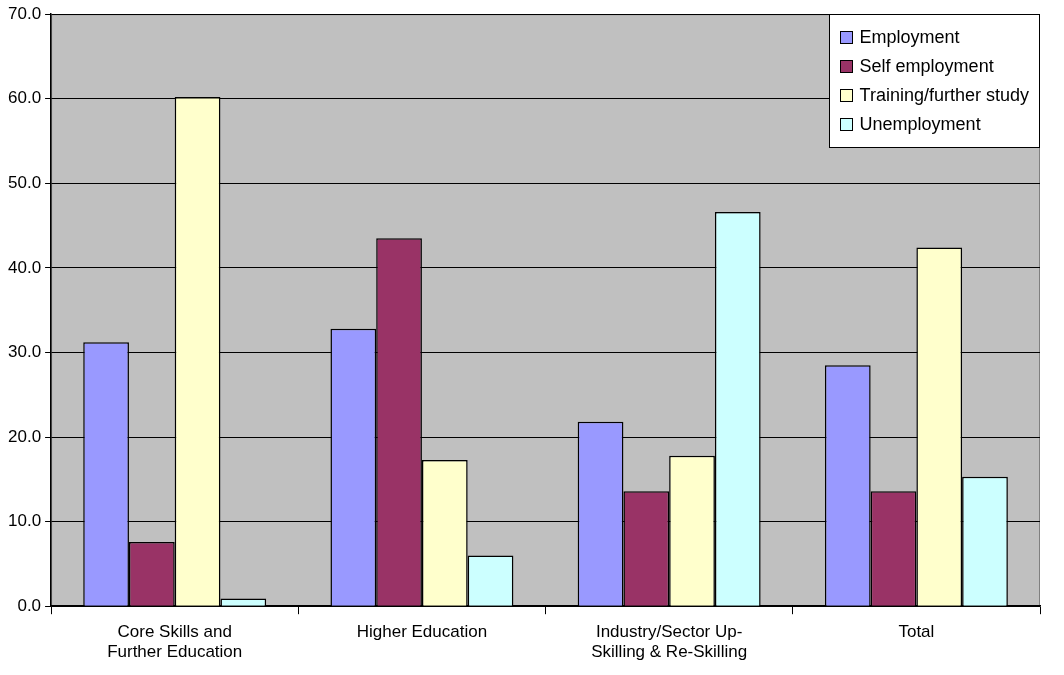 This screenshot has width=1064, height=675. I want to click on y-tick-label: 10.0, so click(24, 521).